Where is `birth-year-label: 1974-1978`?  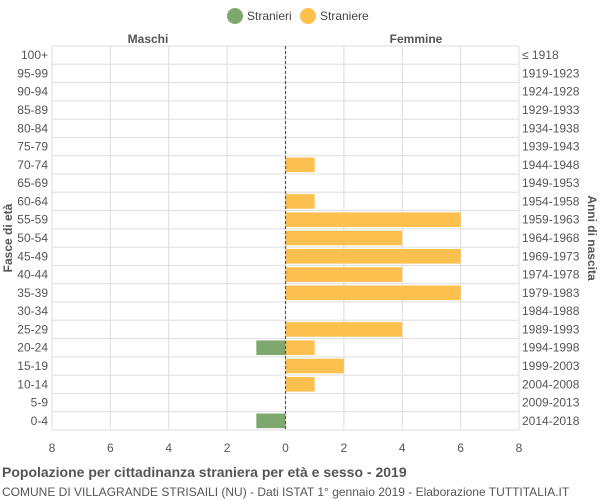 birth-year-label: 1974-1978 is located at coordinates (551, 275).